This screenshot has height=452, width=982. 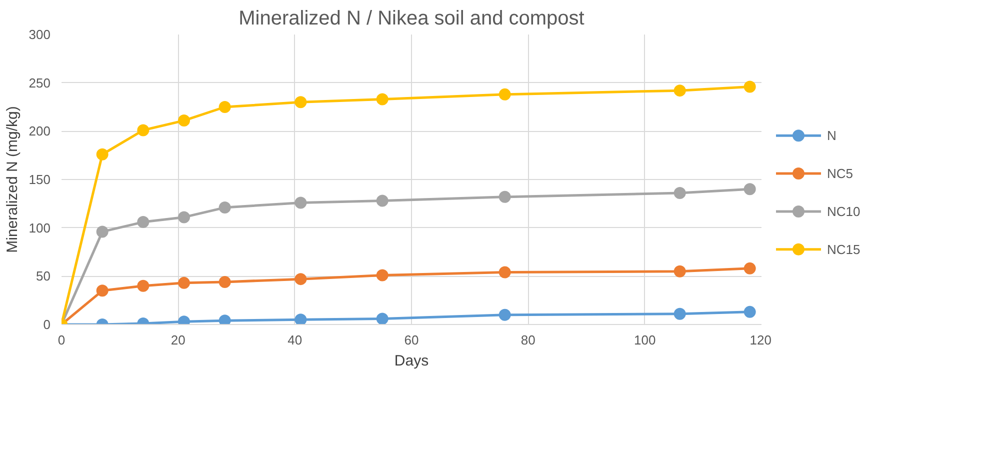 I want to click on x-axis-title: Days, so click(x=411, y=361).